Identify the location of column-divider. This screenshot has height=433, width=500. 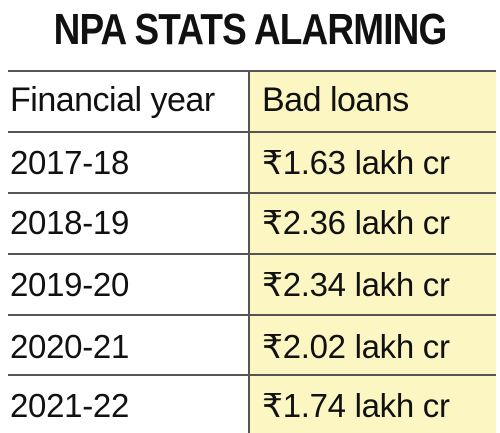
(249, 251).